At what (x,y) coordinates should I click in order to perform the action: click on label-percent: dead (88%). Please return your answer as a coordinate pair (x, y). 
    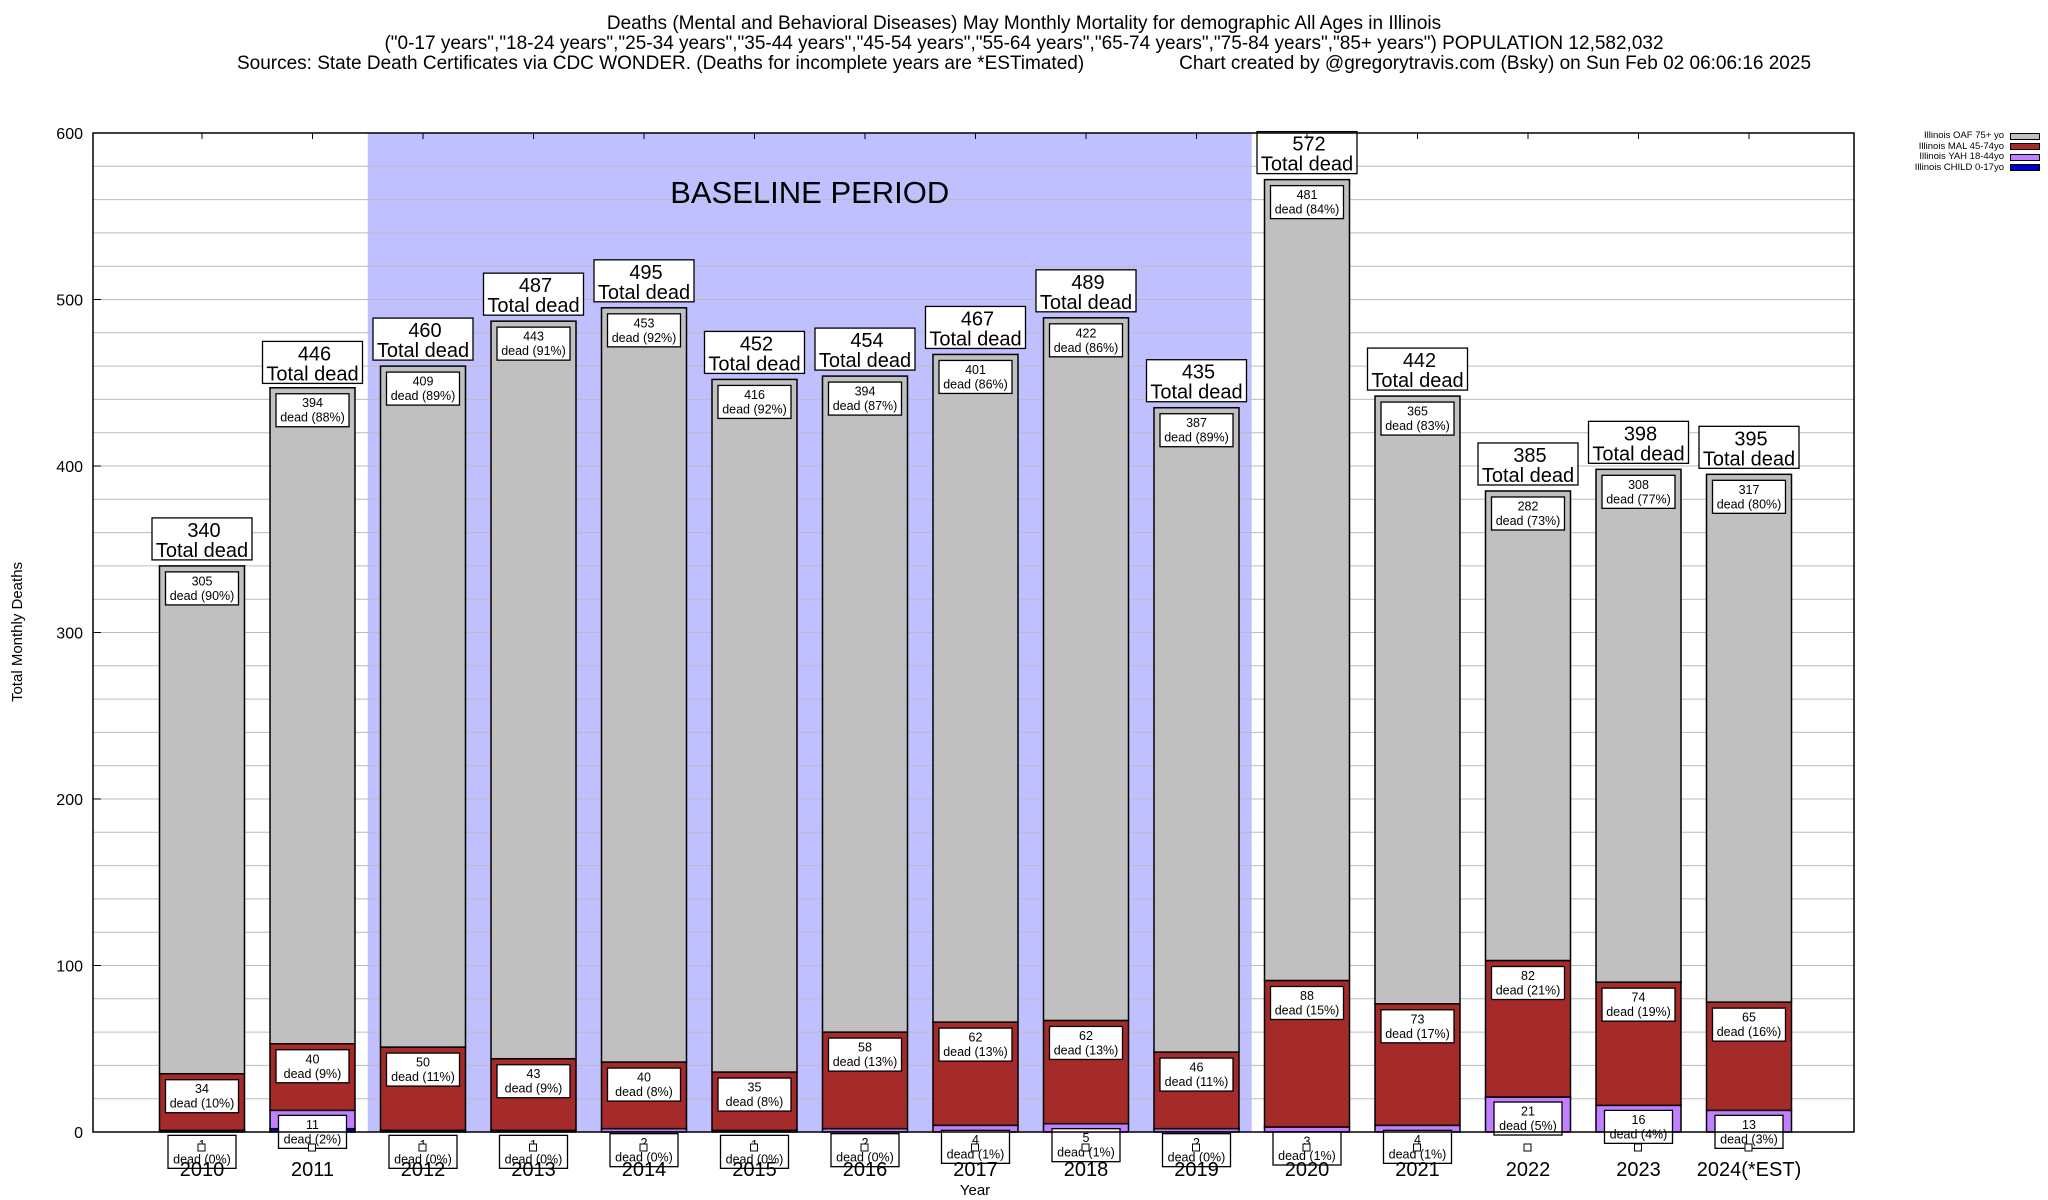
    Looking at the image, I should click on (312, 418).